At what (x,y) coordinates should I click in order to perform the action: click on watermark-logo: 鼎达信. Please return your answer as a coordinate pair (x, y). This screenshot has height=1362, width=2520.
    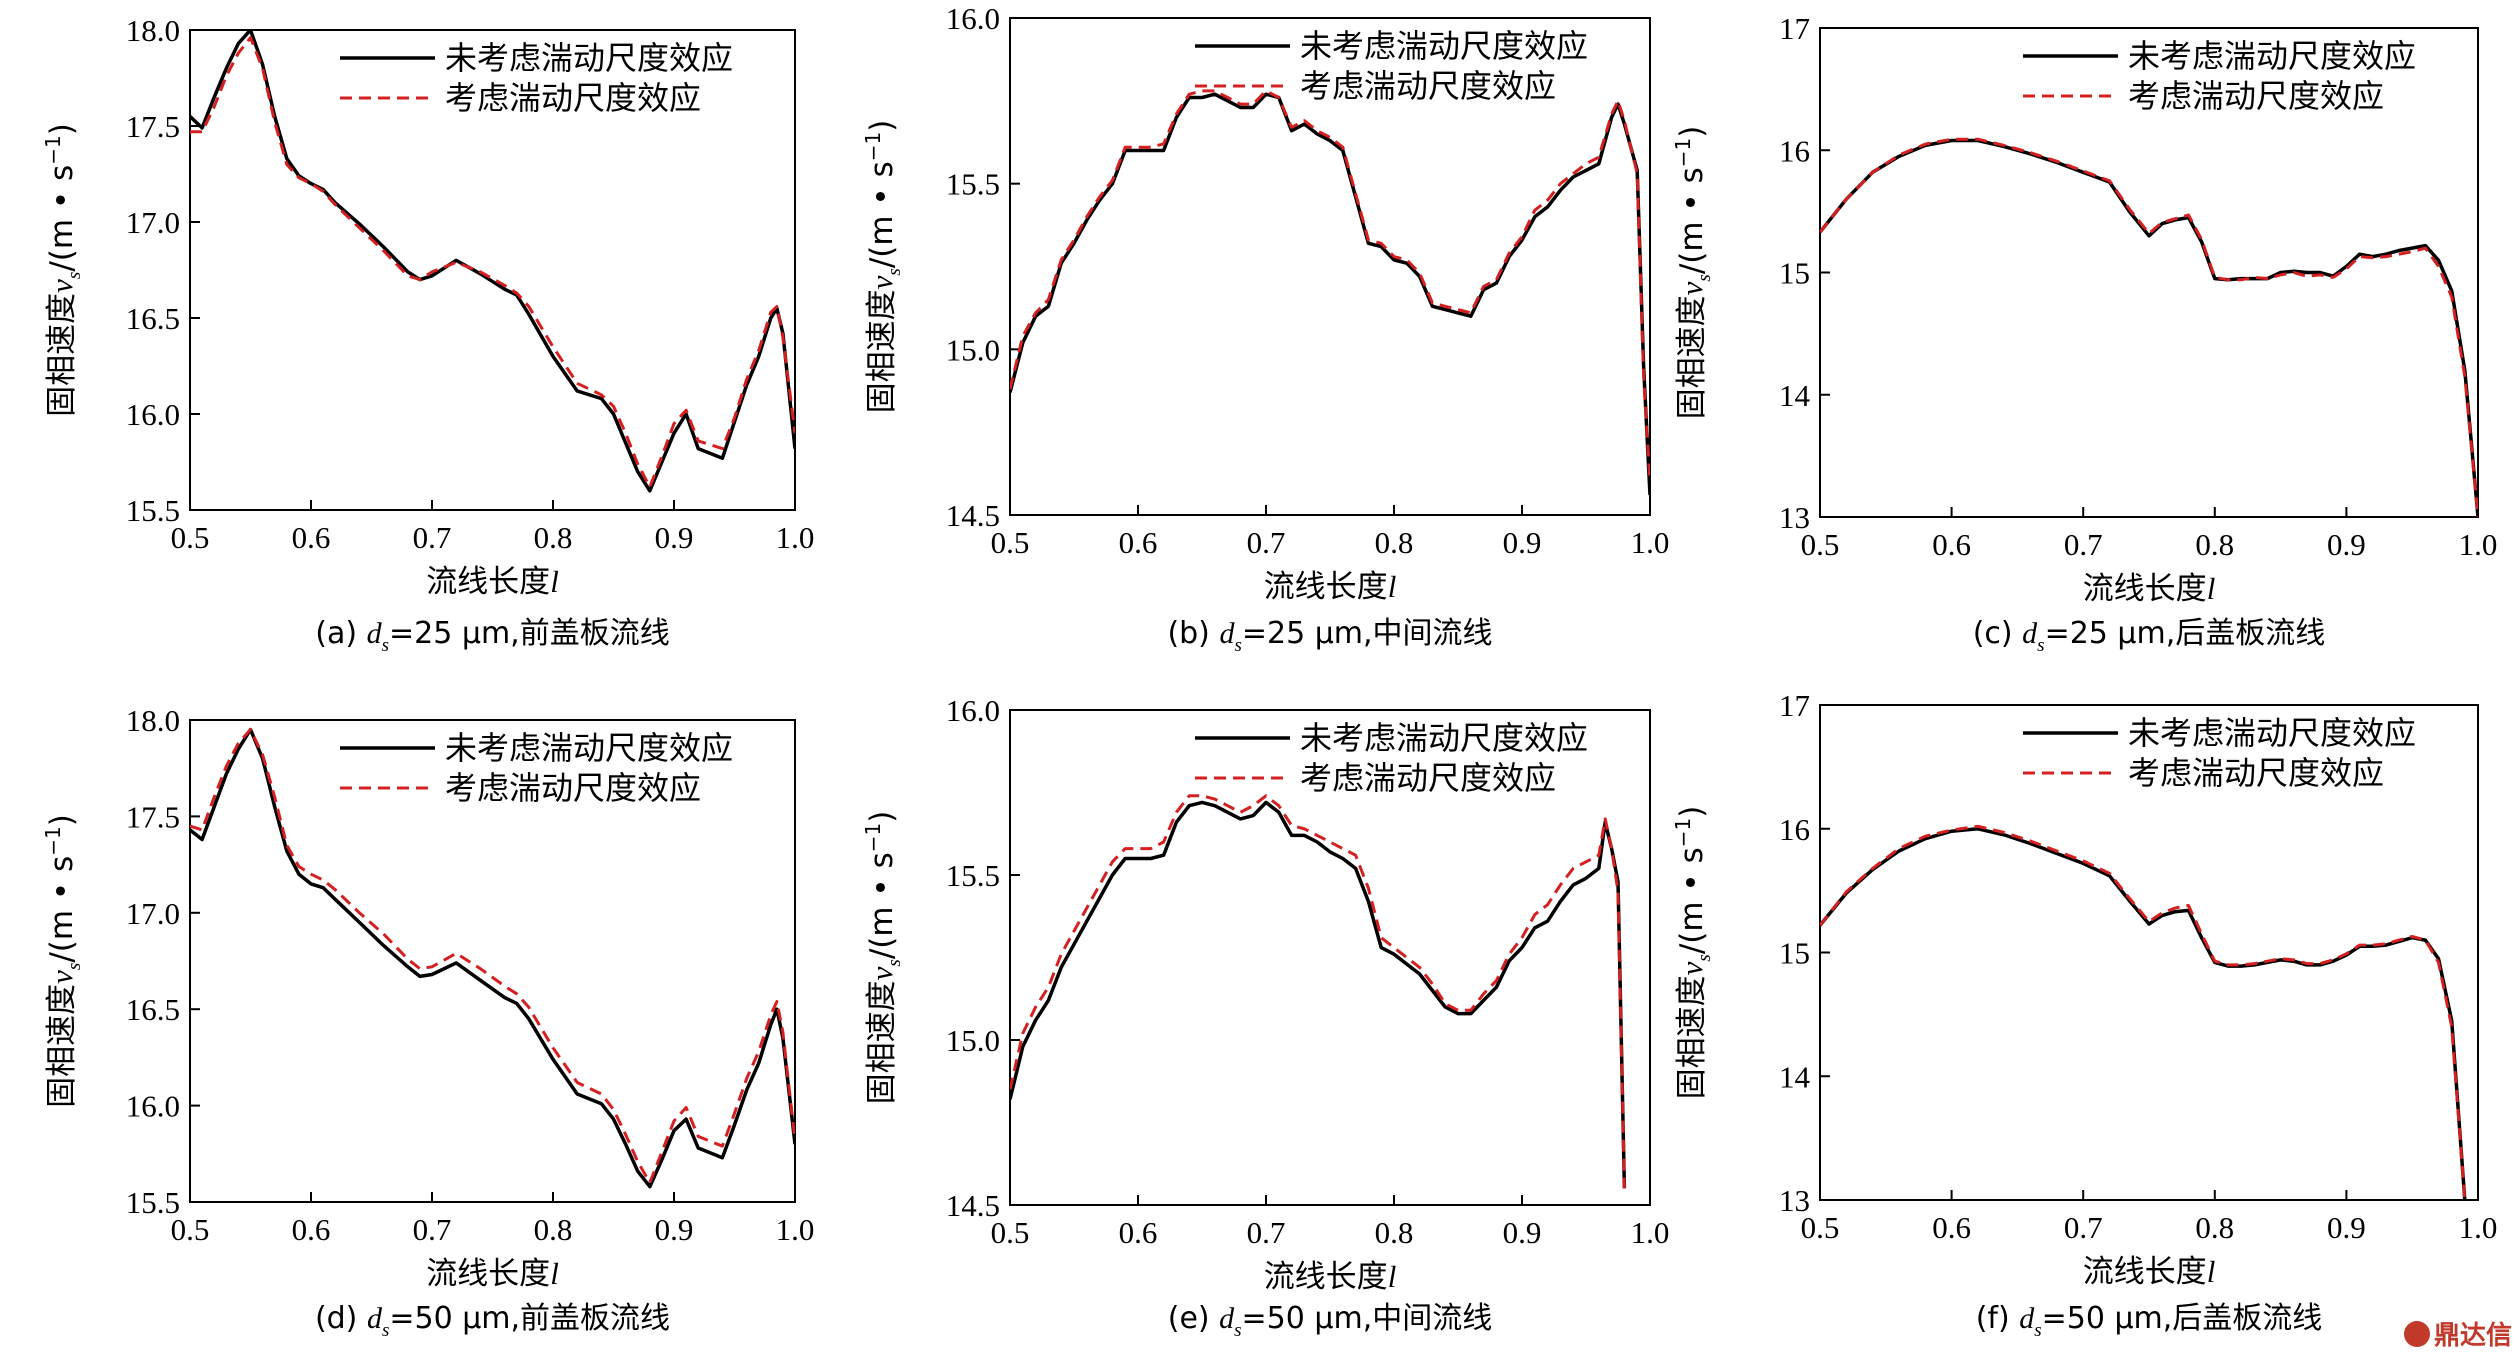
    Looking at the image, I should click on (2457, 1333).